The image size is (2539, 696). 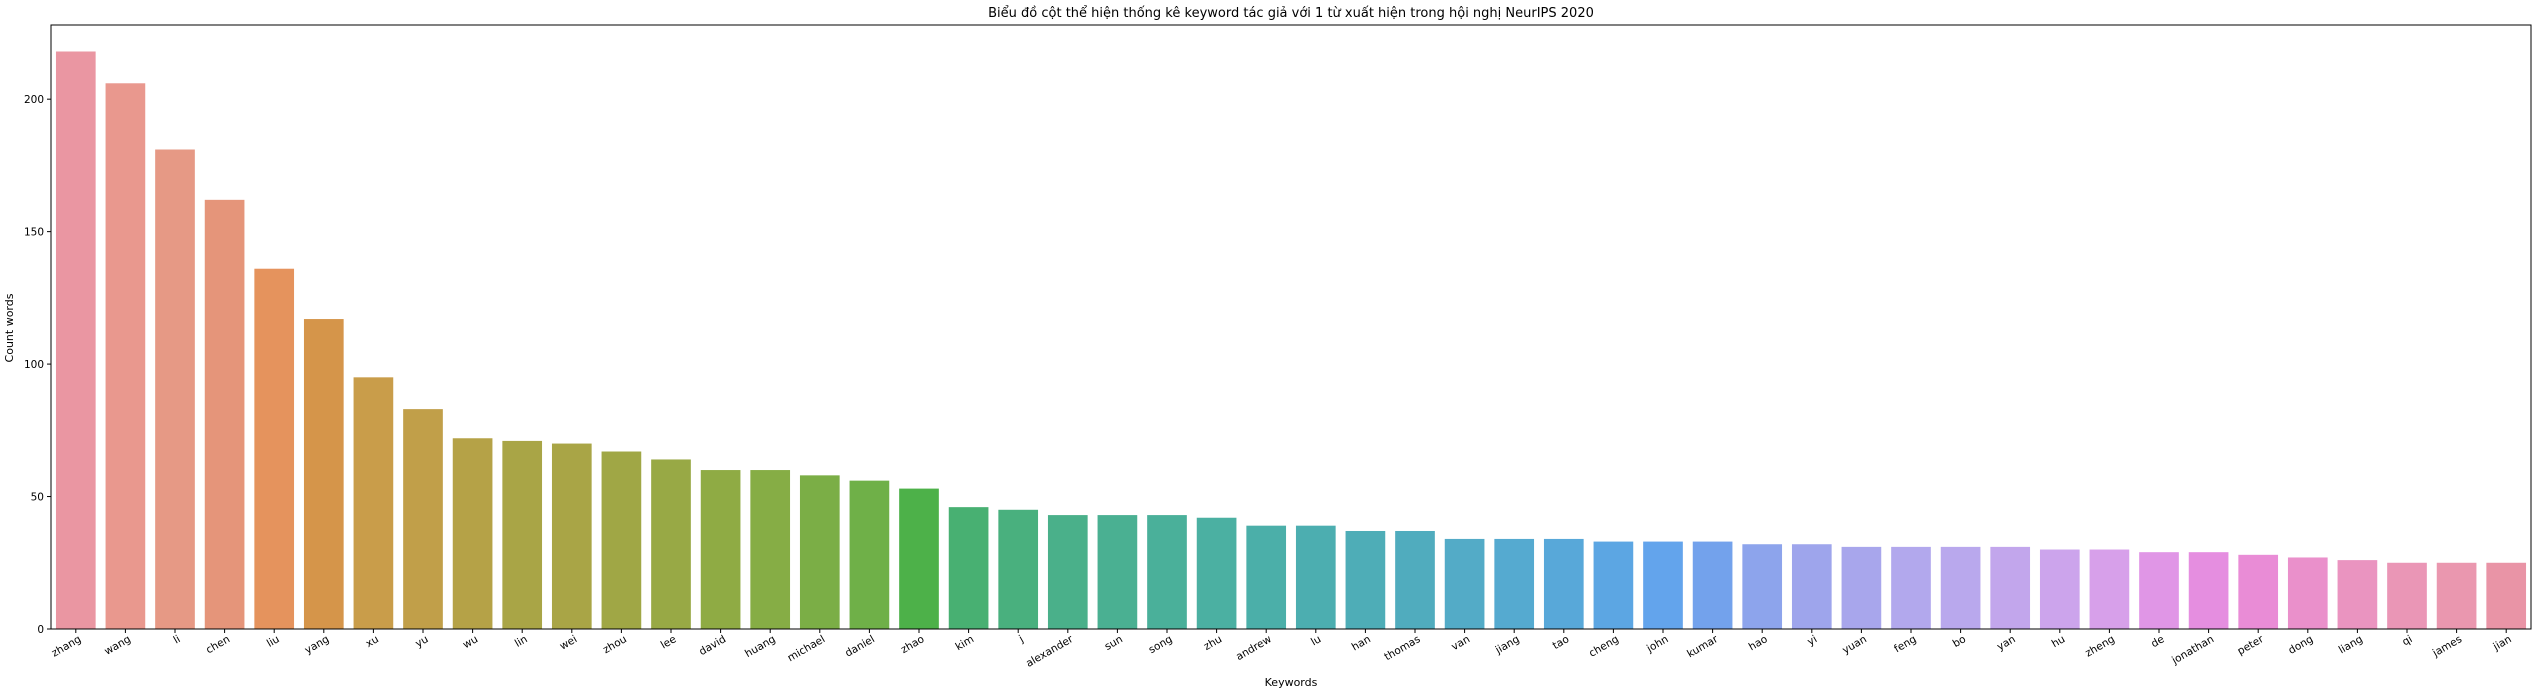 What do you see at coordinates (1657, 644) in the screenshot?
I see `x-tick-label: john` at bounding box center [1657, 644].